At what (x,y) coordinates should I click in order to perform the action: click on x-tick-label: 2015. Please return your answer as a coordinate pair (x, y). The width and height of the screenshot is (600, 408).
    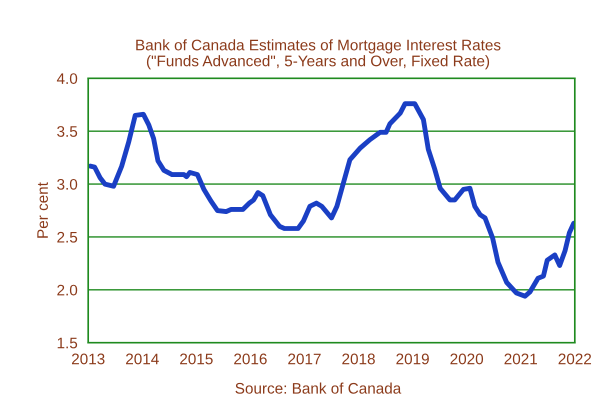
    Looking at the image, I should click on (196, 359).